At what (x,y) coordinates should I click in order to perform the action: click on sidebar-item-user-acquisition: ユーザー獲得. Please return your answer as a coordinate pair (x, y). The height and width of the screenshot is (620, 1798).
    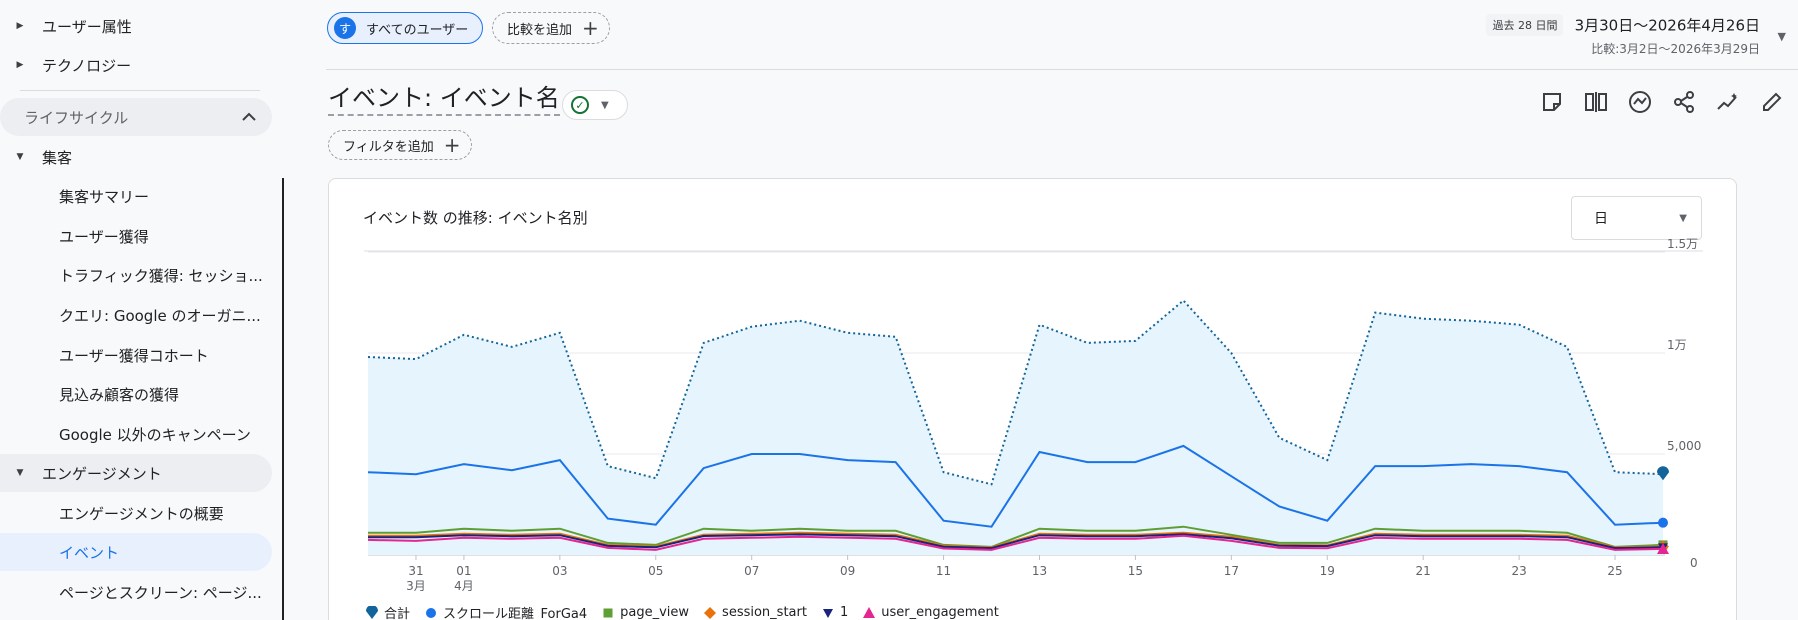
    Looking at the image, I should click on (136, 236).